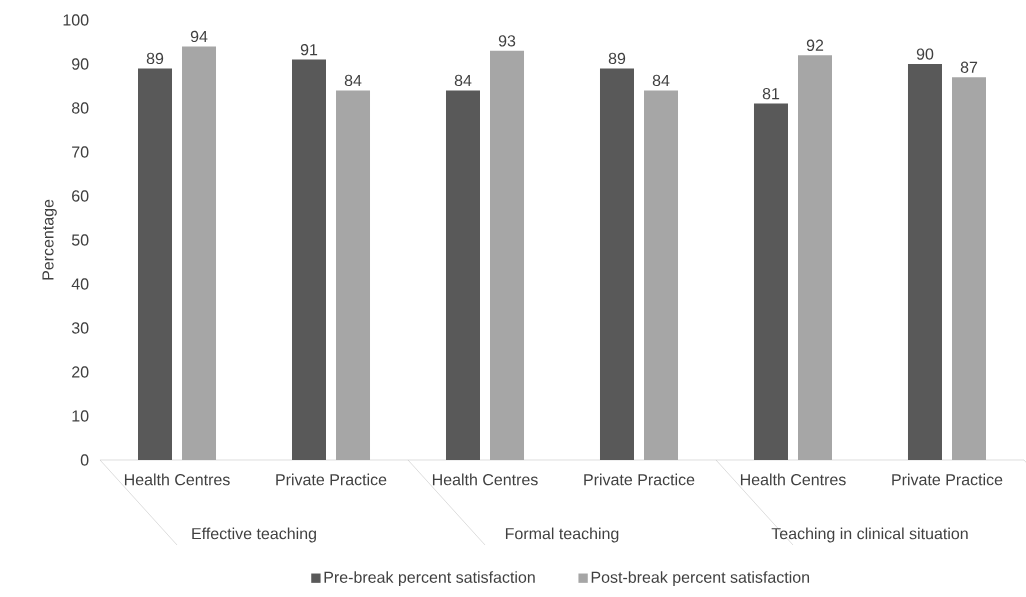 This screenshot has width=1026, height=597. What do you see at coordinates (80, 196) in the screenshot?
I see `y-tick-label: 60` at bounding box center [80, 196].